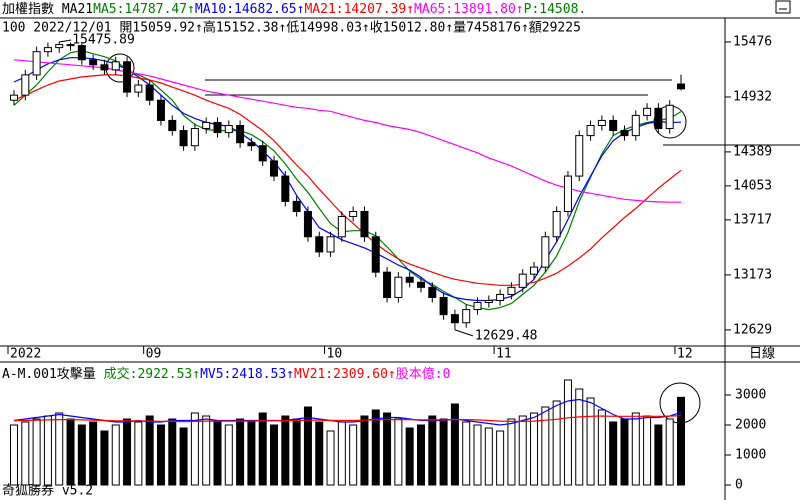 The image size is (800, 500). I want to click on volume-y-tick-label: 2000, so click(750, 425).